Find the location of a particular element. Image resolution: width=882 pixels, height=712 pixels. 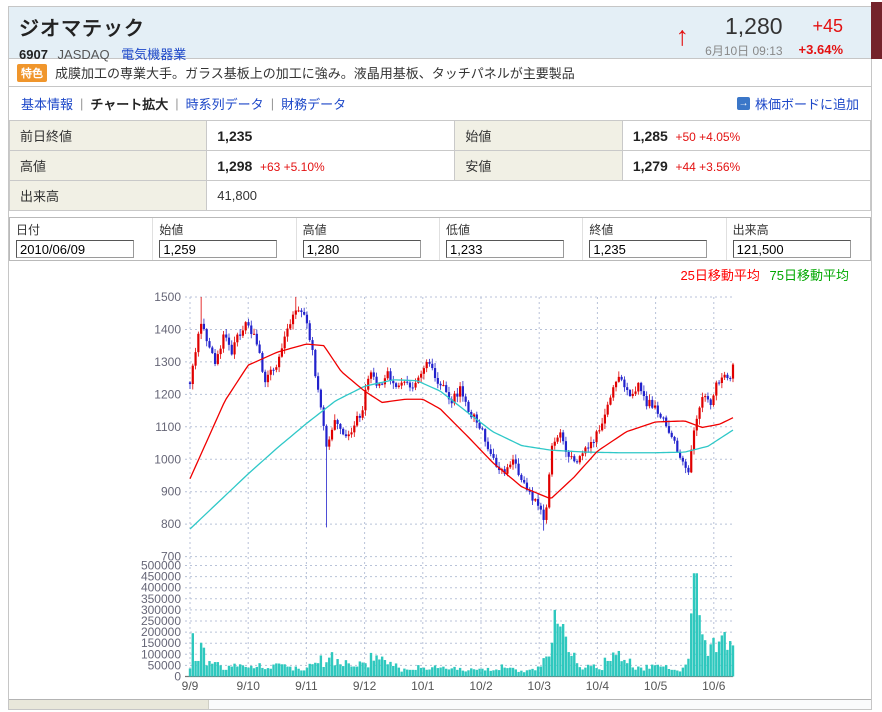

svg-text: 300000 is located at coordinates (161, 610).